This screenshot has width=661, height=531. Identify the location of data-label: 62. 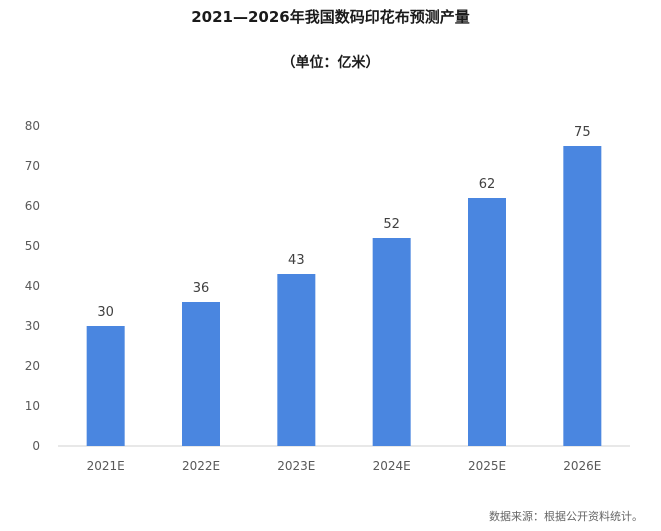
(487, 184).